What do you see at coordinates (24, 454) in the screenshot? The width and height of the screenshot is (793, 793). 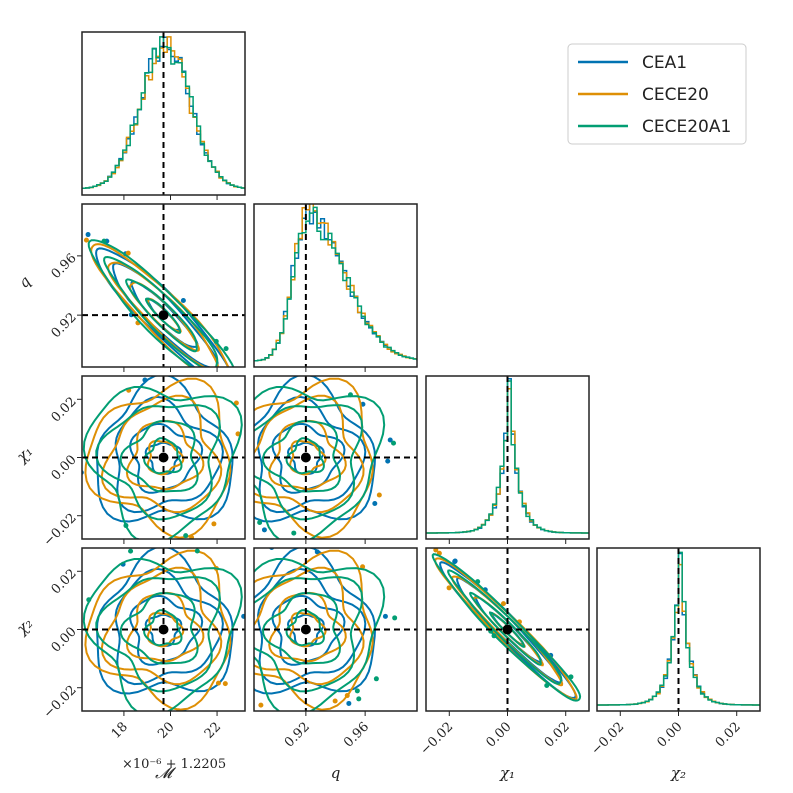 I see `y-axis-label-chi1: χ₁` at bounding box center [24, 454].